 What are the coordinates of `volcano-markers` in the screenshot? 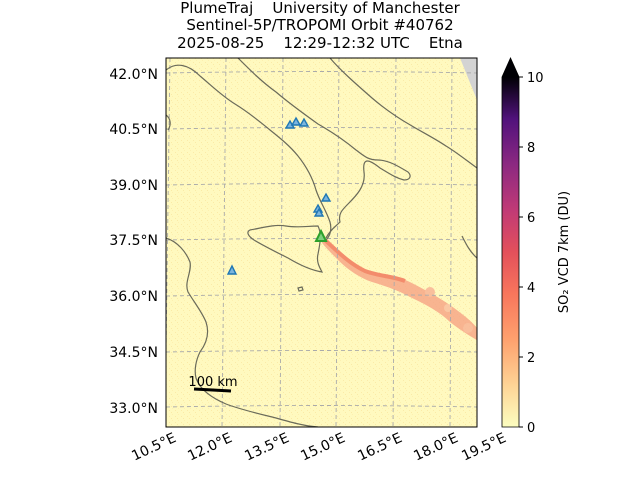 It's located at (279, 195).